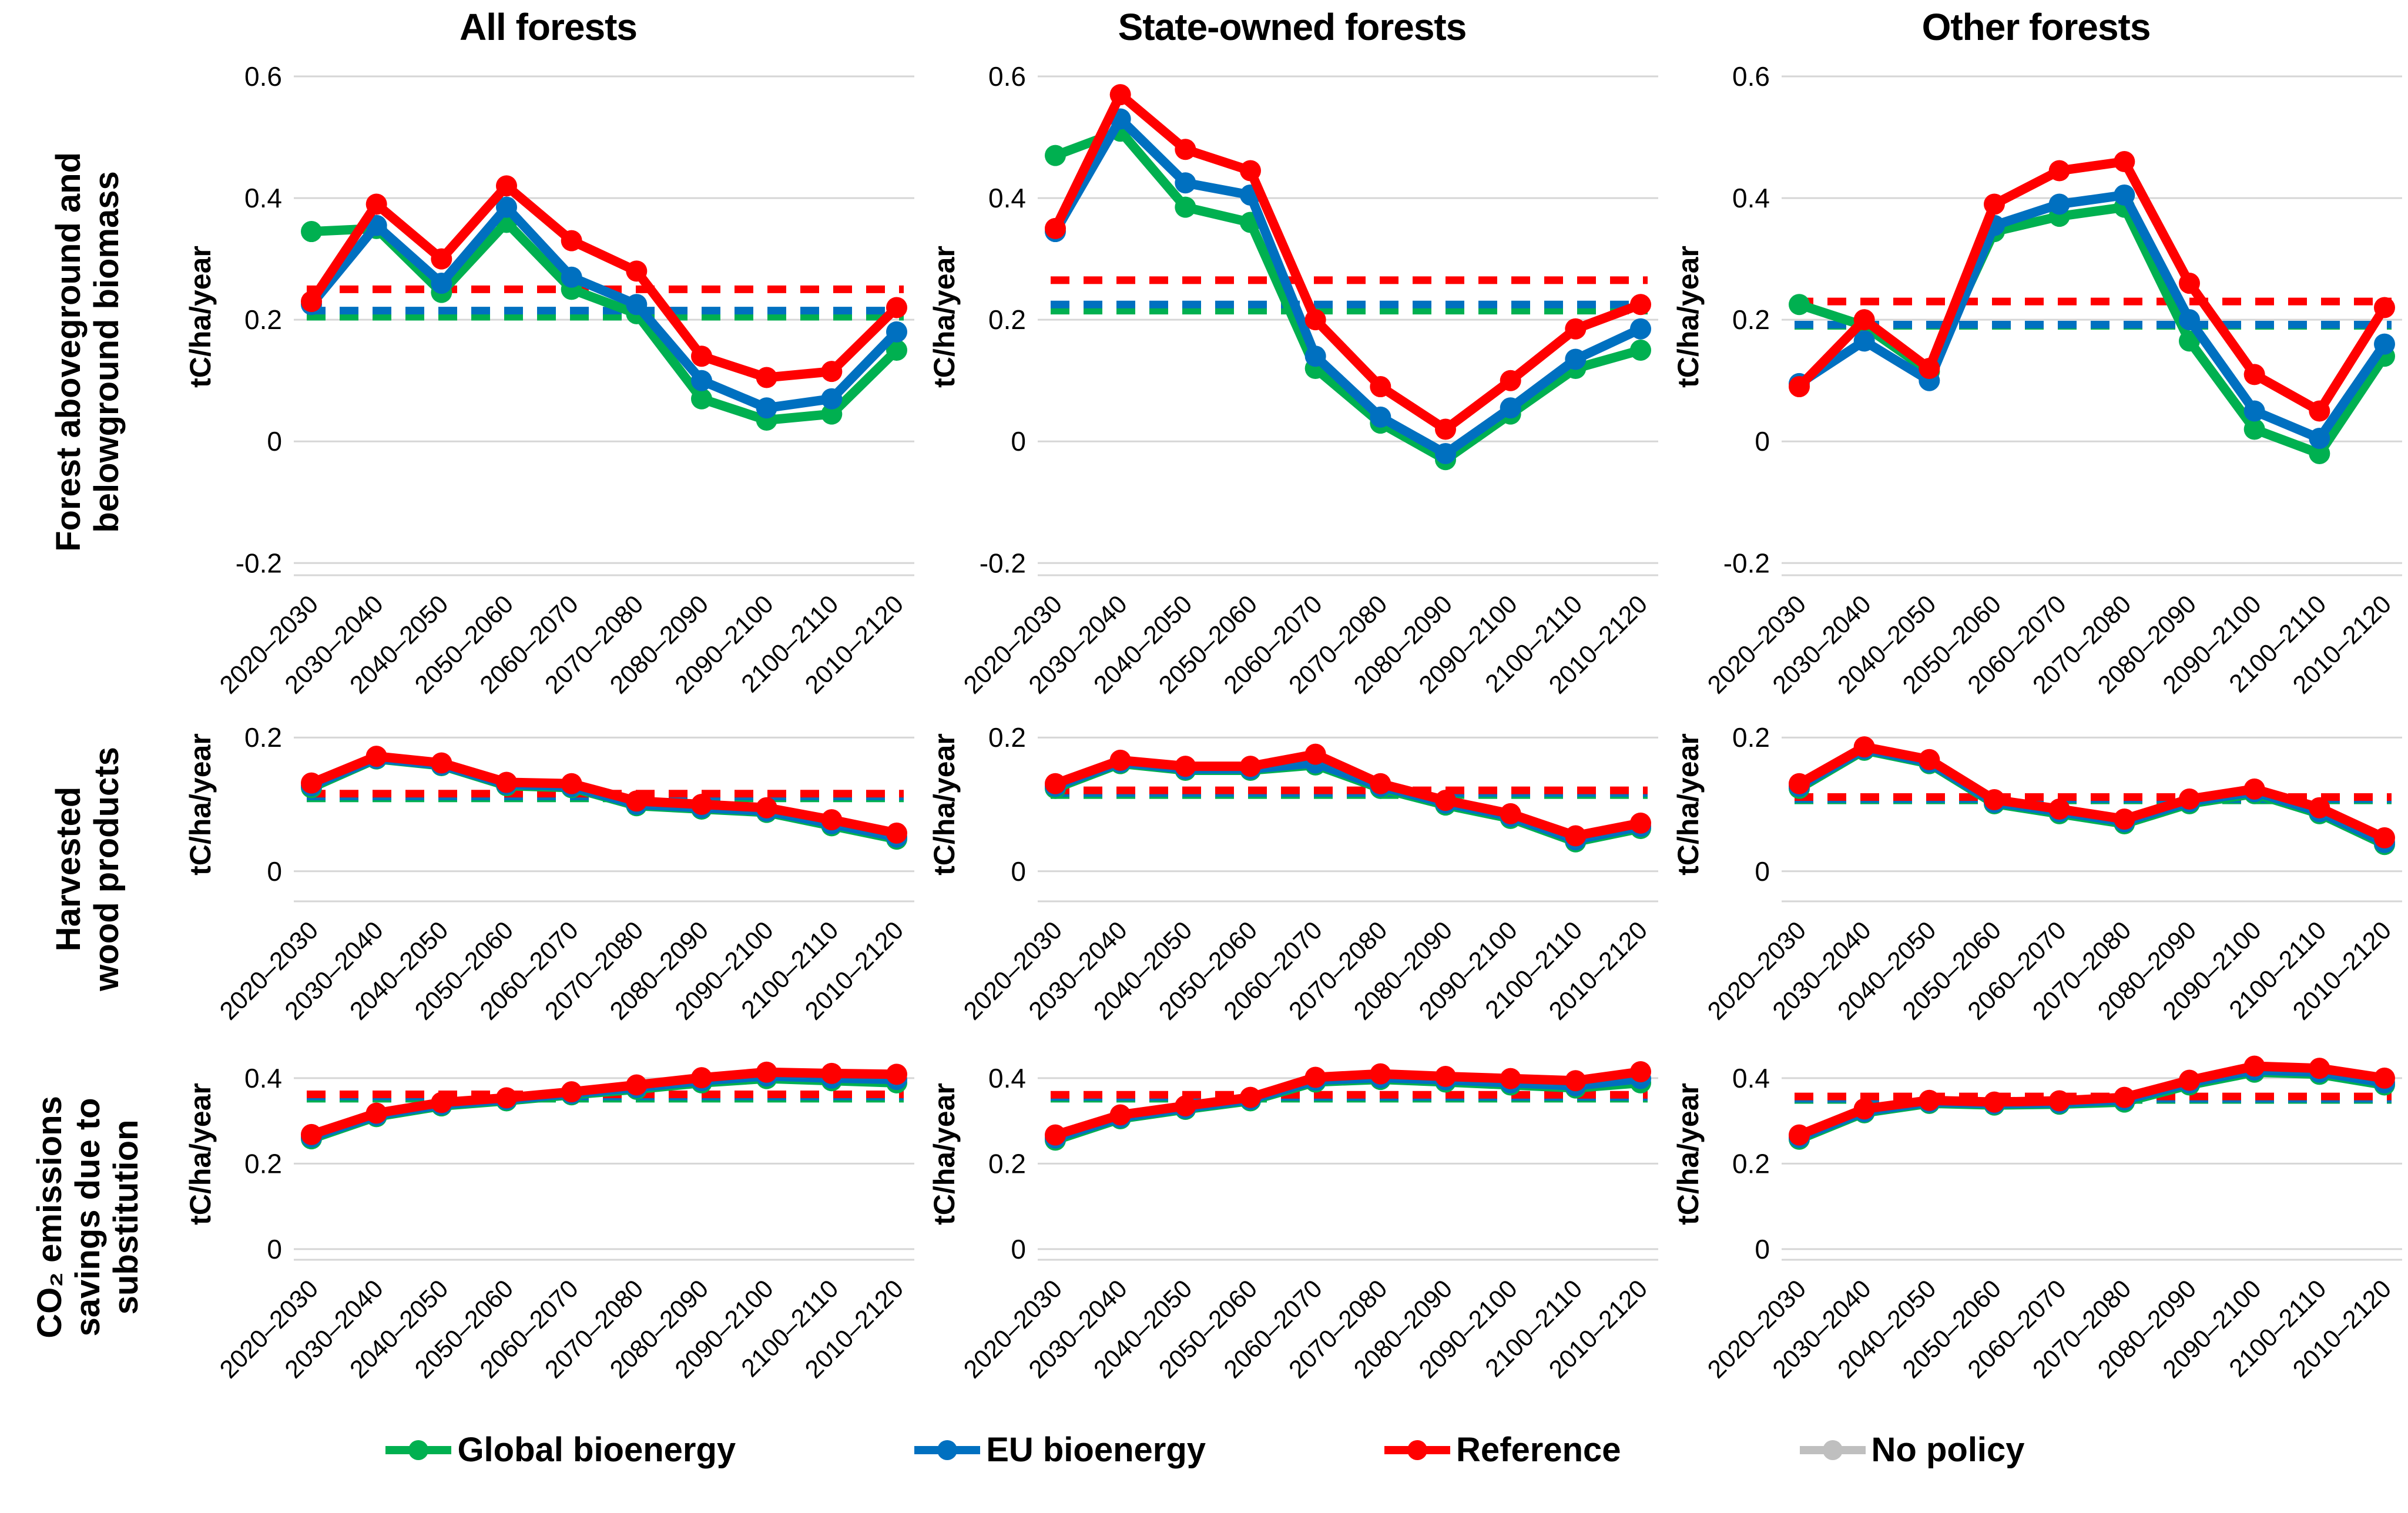  I want to click on legend-label: Global bioenergy, so click(596, 1450).